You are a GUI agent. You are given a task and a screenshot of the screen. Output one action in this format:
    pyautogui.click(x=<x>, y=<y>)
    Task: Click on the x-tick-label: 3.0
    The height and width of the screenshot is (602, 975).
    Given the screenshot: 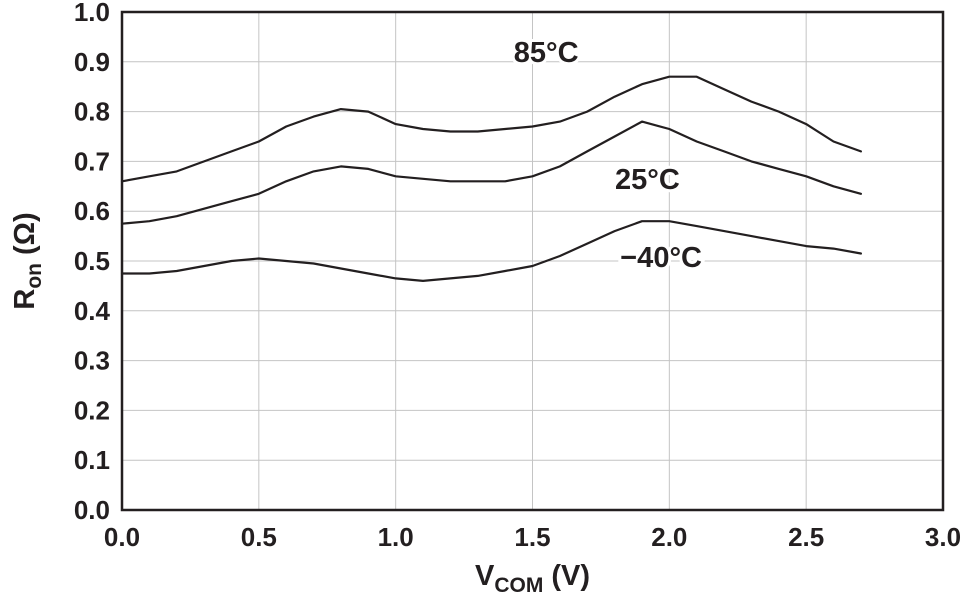 What is the action you would take?
    pyautogui.click(x=943, y=537)
    